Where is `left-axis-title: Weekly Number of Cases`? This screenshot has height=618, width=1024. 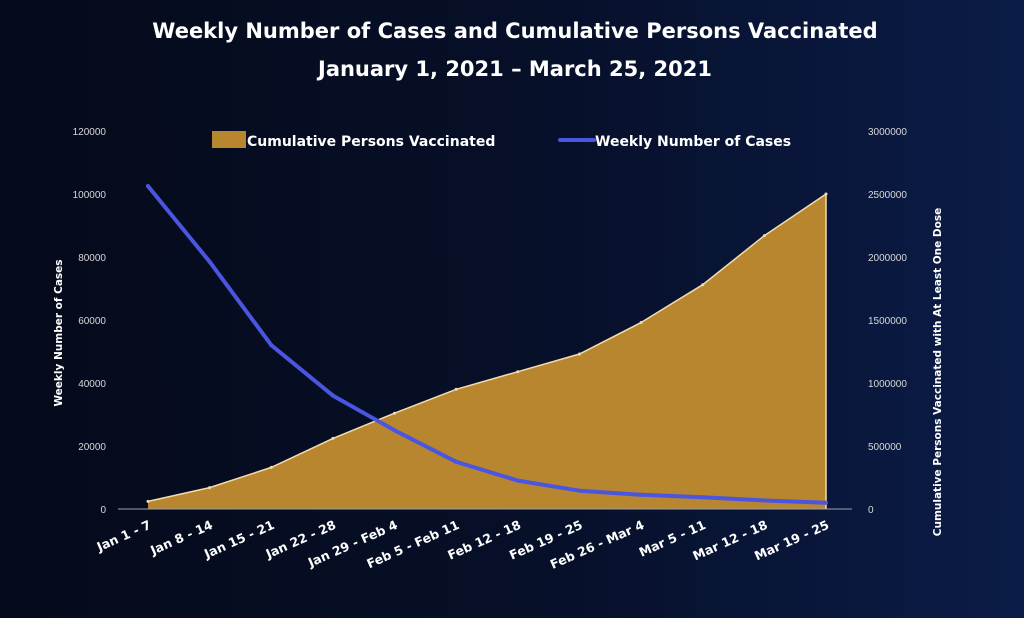
left-axis-title: Weekly Number of Cases is located at coordinates (59, 332).